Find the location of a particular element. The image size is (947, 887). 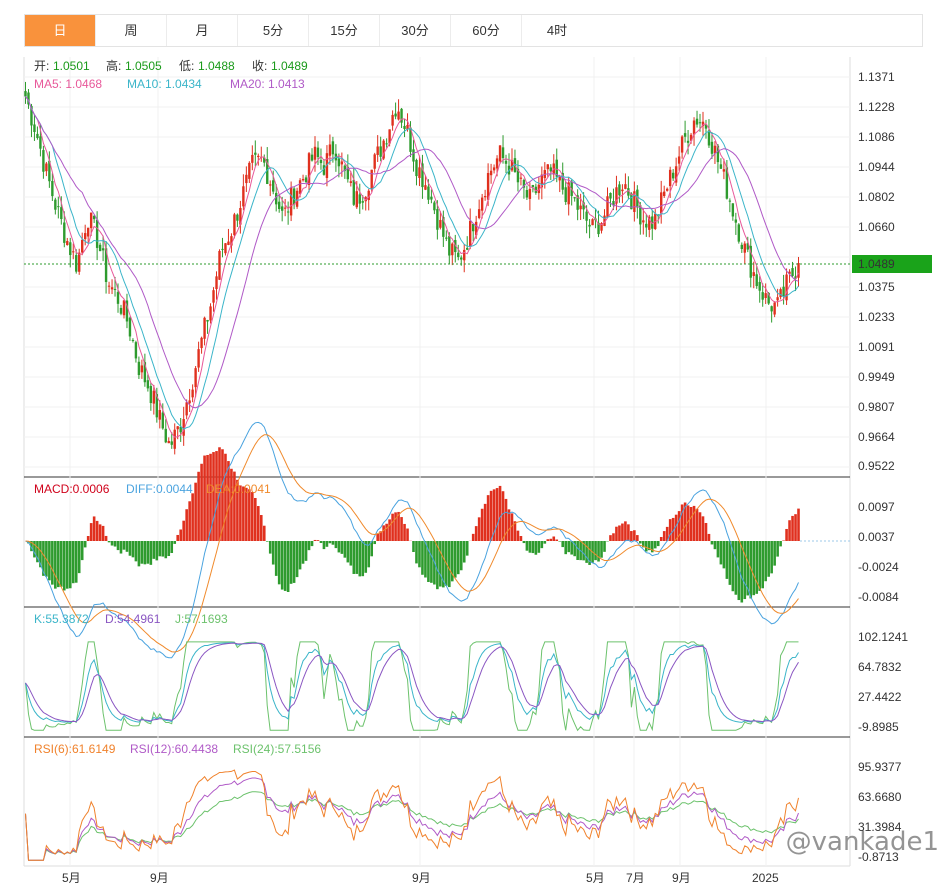

rsi-panel is located at coordinates (412, 815).